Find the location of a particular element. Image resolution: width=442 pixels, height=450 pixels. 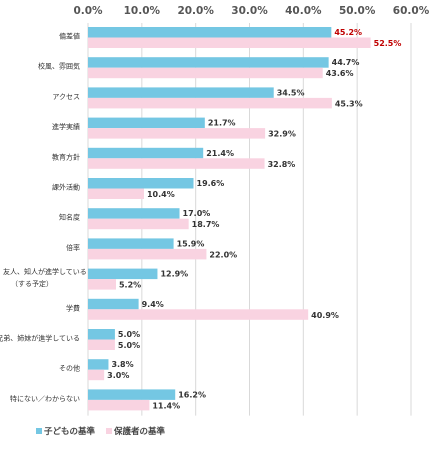

value-label-child: 45.2% is located at coordinates (348, 32).